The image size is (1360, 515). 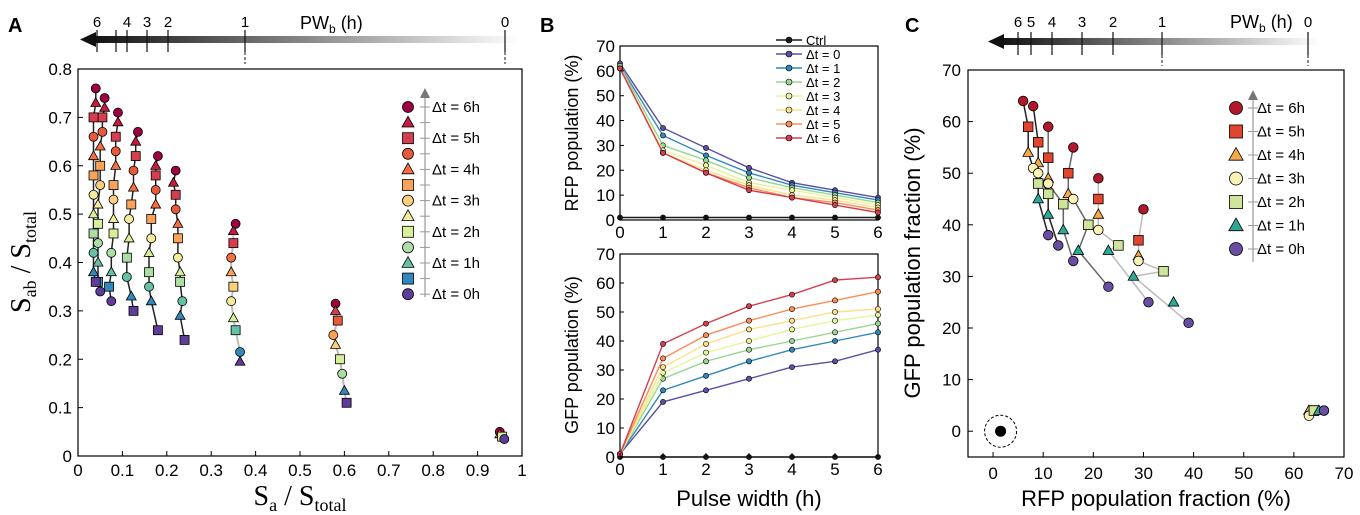 I want to click on x-tick-label-a: 0, so click(x=77, y=470).